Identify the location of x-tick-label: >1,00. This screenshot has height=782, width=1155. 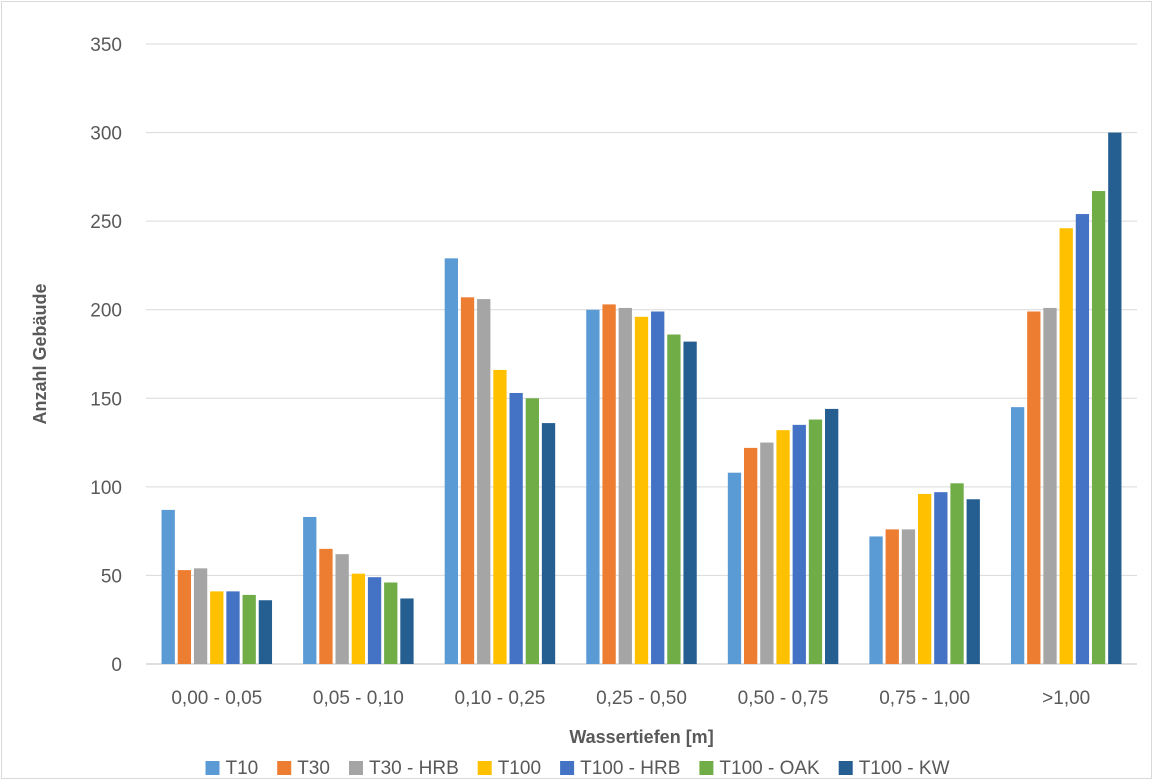
(1066, 698).